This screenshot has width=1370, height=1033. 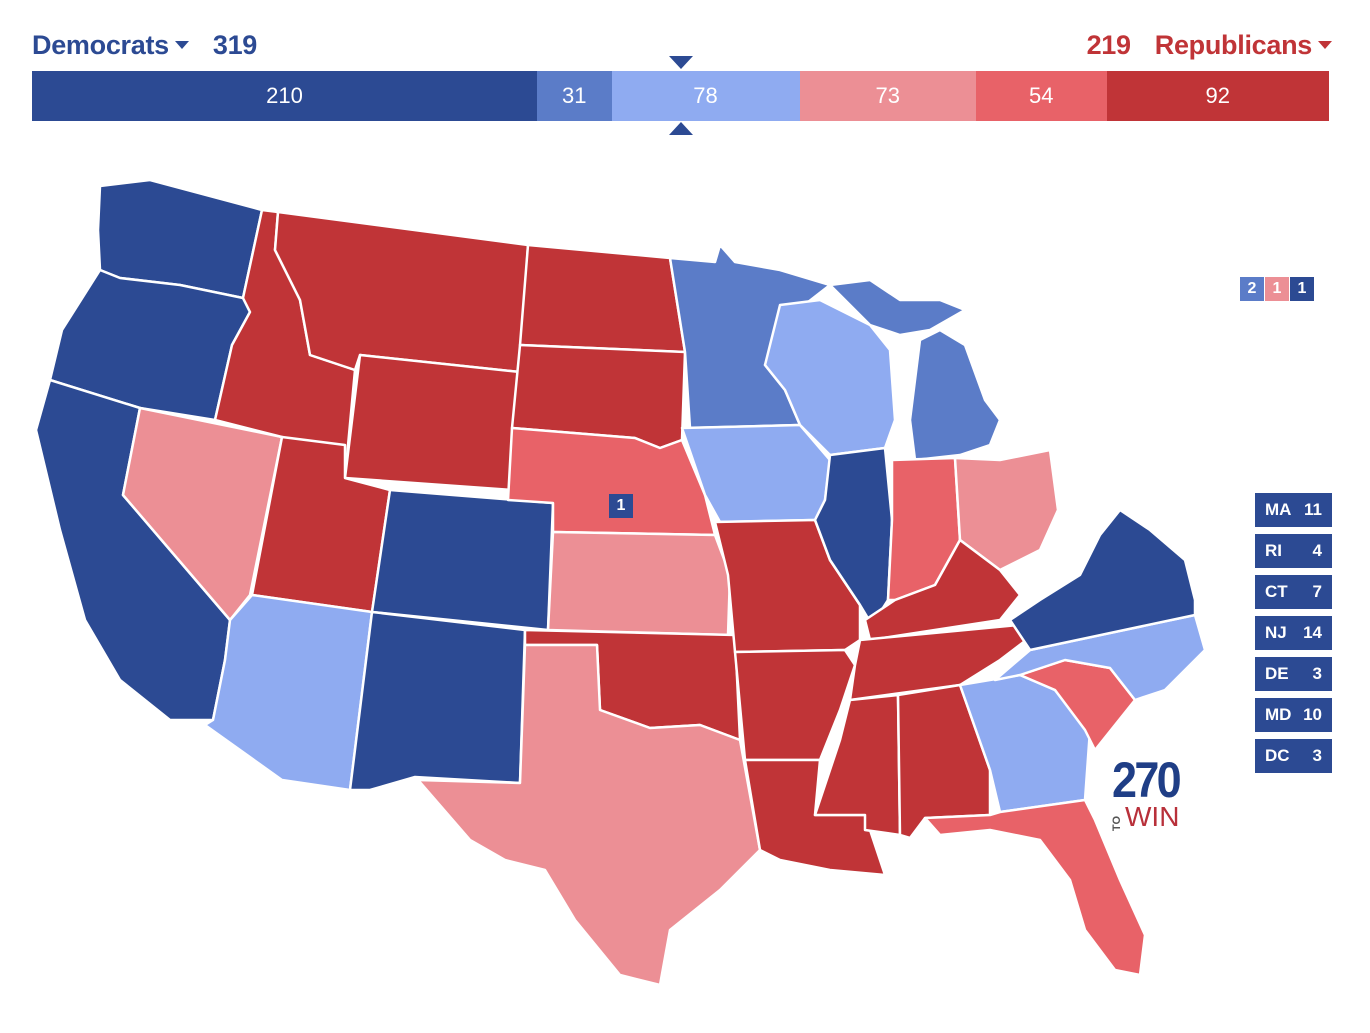 I want to click on small-state-ev: 11, so click(x=1313, y=509).